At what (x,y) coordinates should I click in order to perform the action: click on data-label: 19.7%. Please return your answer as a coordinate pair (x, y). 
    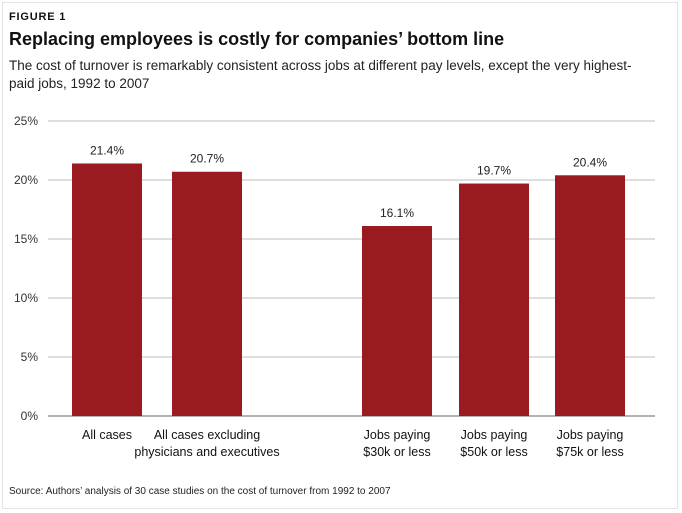
    Looking at the image, I should click on (494, 171).